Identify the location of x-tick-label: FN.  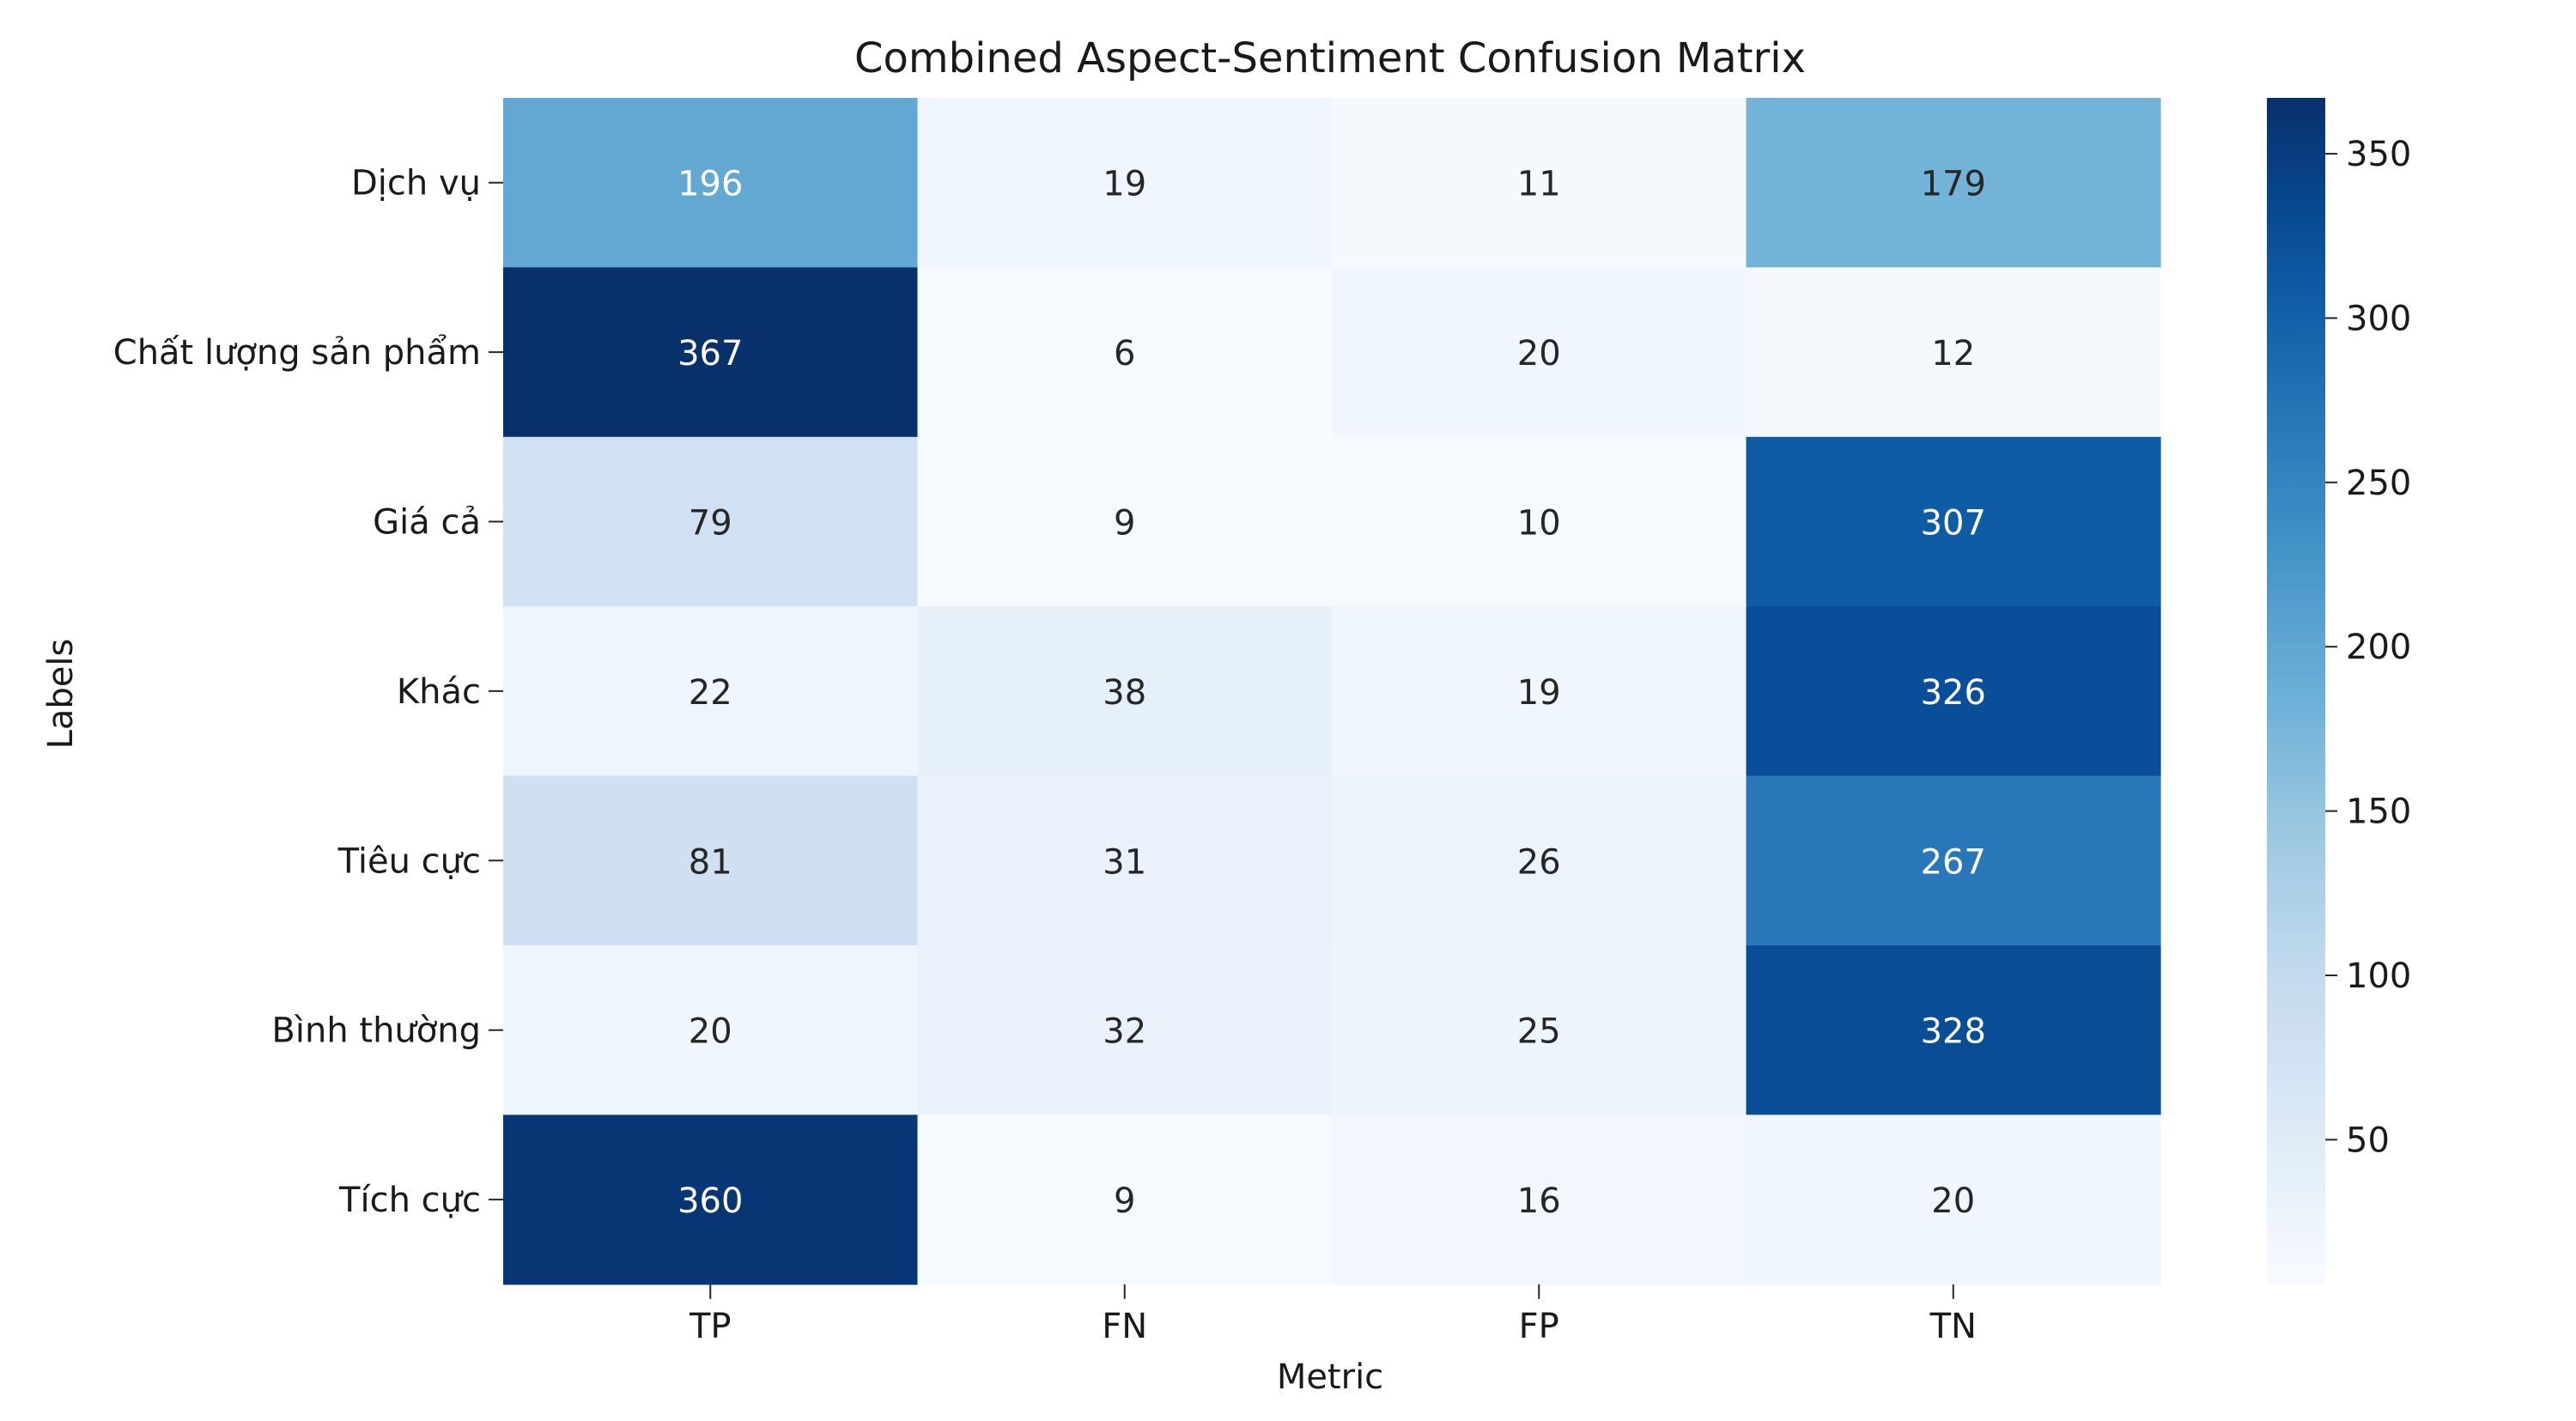
(1124, 1326).